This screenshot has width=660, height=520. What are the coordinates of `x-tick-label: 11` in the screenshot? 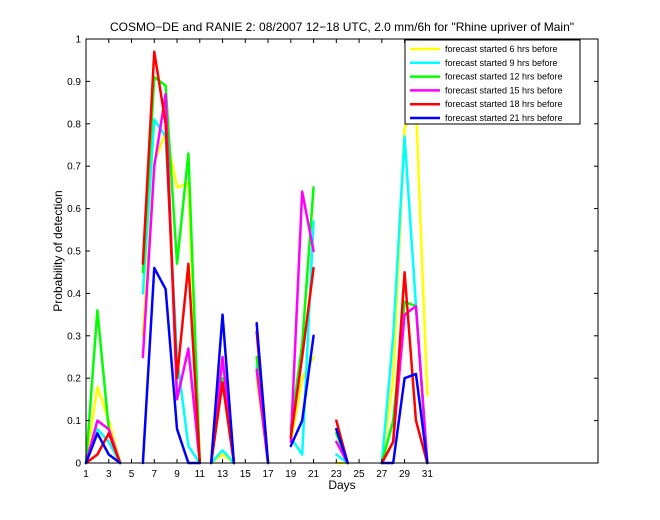 It's located at (200, 474).